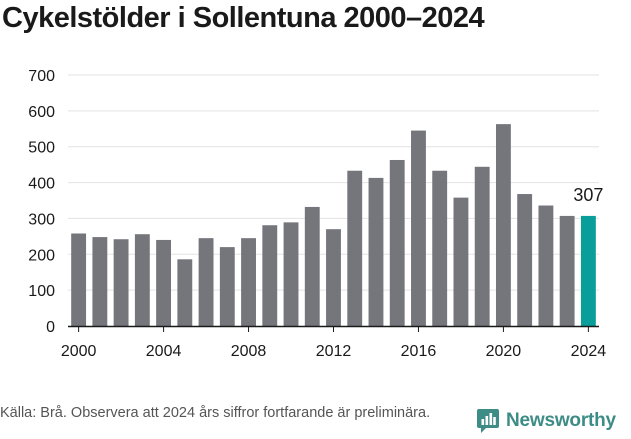 This screenshot has height=439, width=631. What do you see at coordinates (41, 76) in the screenshot?
I see `y-tick-label: 700` at bounding box center [41, 76].